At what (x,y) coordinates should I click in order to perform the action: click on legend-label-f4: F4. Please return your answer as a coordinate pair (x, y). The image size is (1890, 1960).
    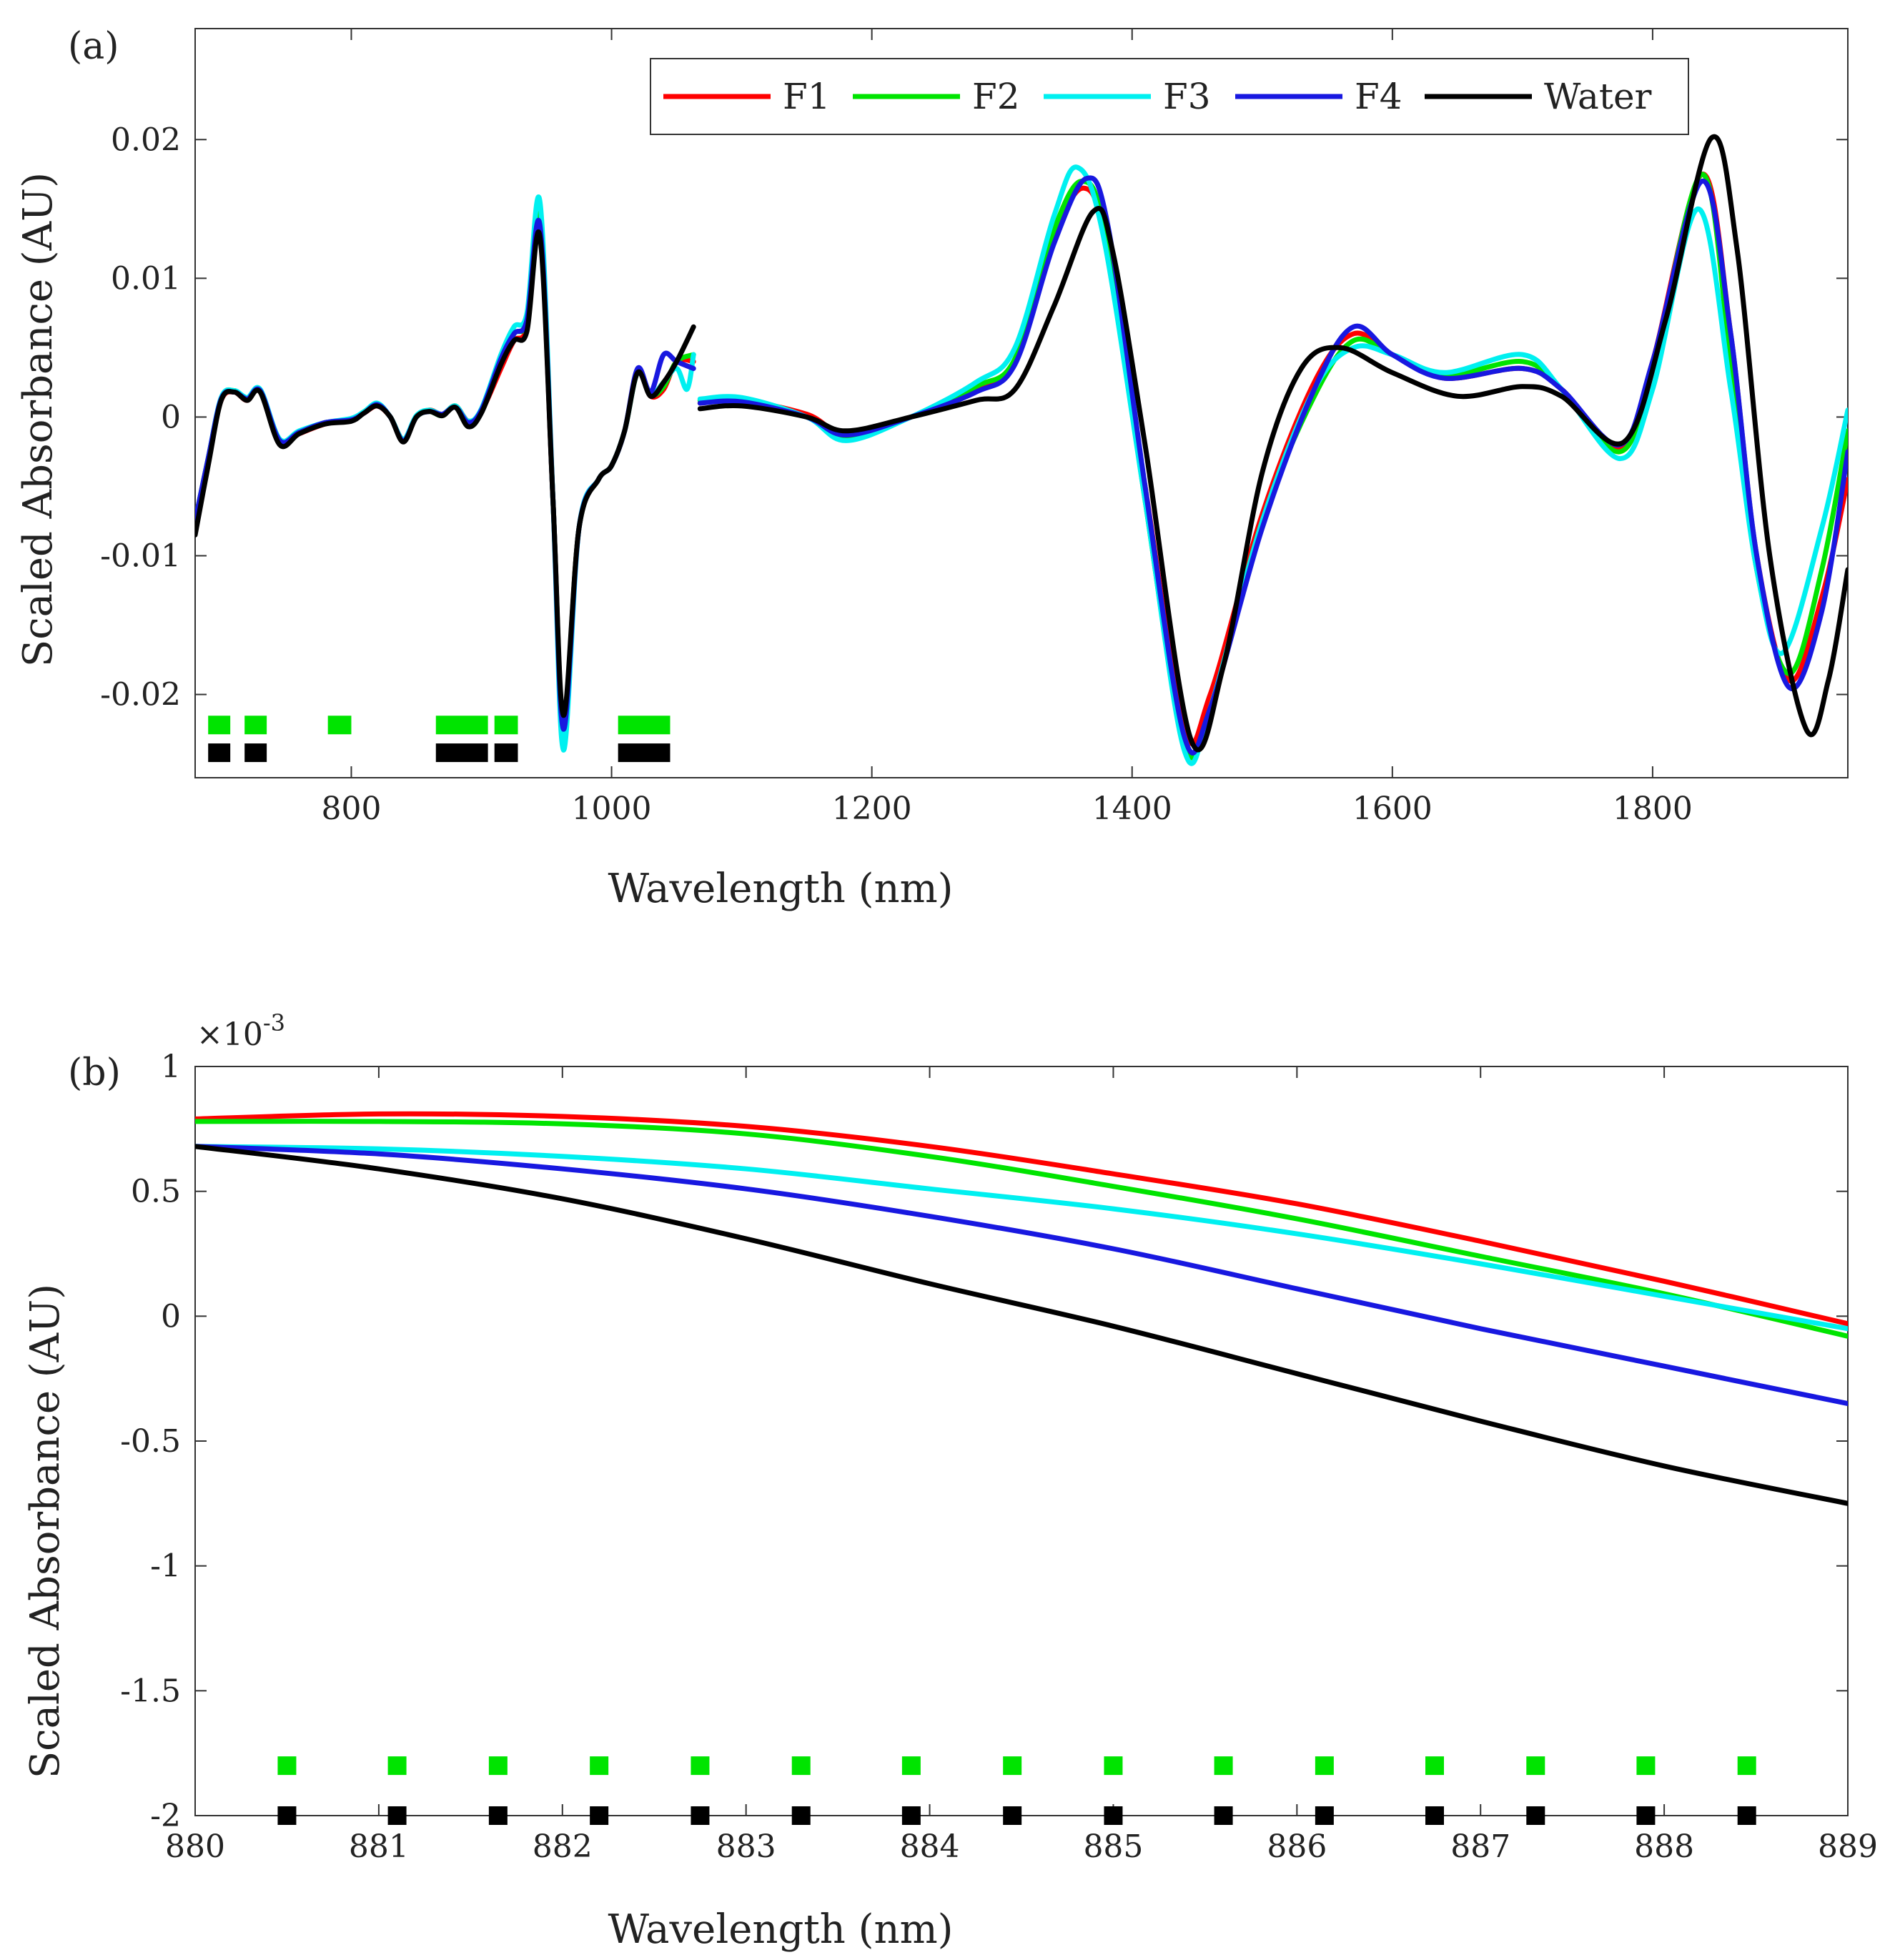
    Looking at the image, I should click on (1378, 96).